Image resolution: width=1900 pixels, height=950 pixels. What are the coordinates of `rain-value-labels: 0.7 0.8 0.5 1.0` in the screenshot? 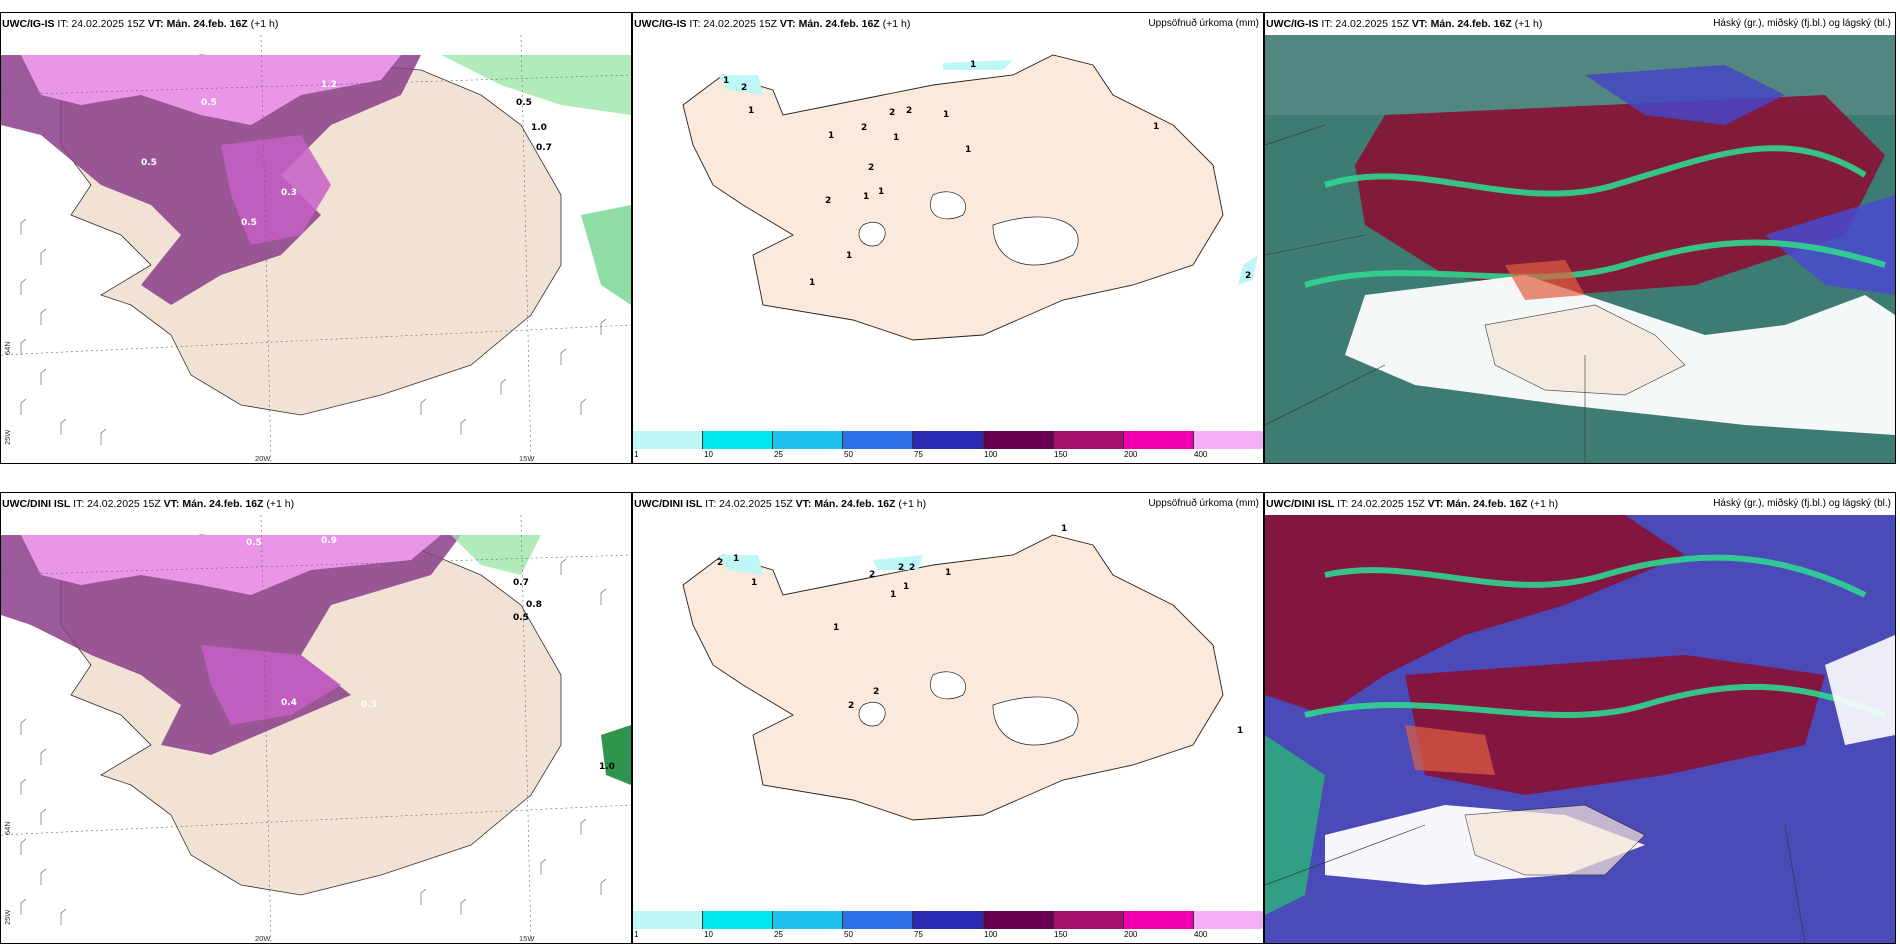 It's located at (564, 675).